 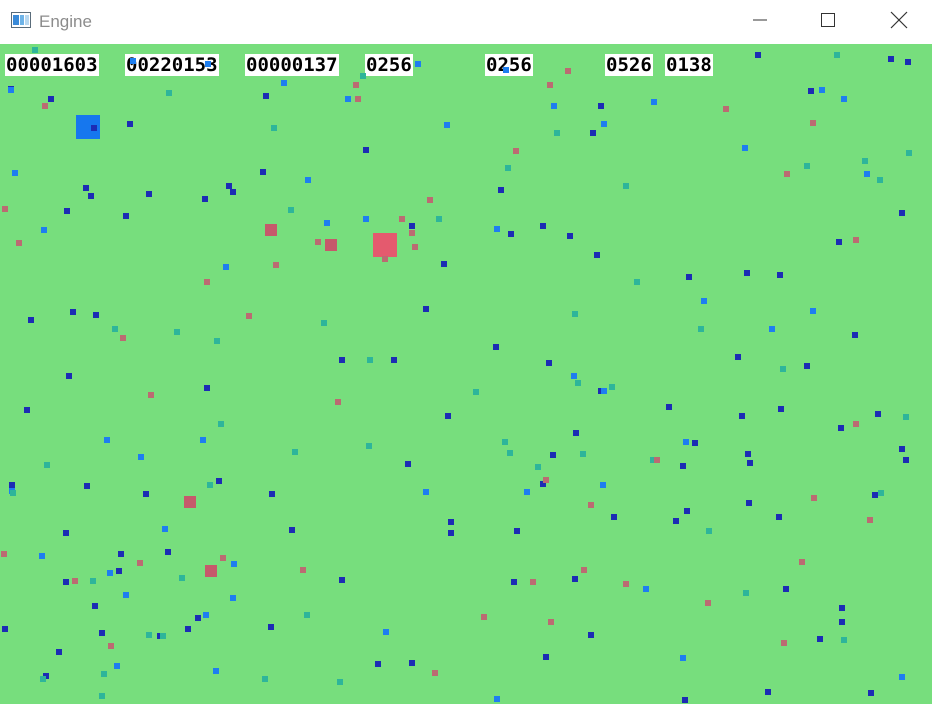 What do you see at coordinates (52, 65) in the screenshot?
I see `hud-counter: 00001603` at bounding box center [52, 65].